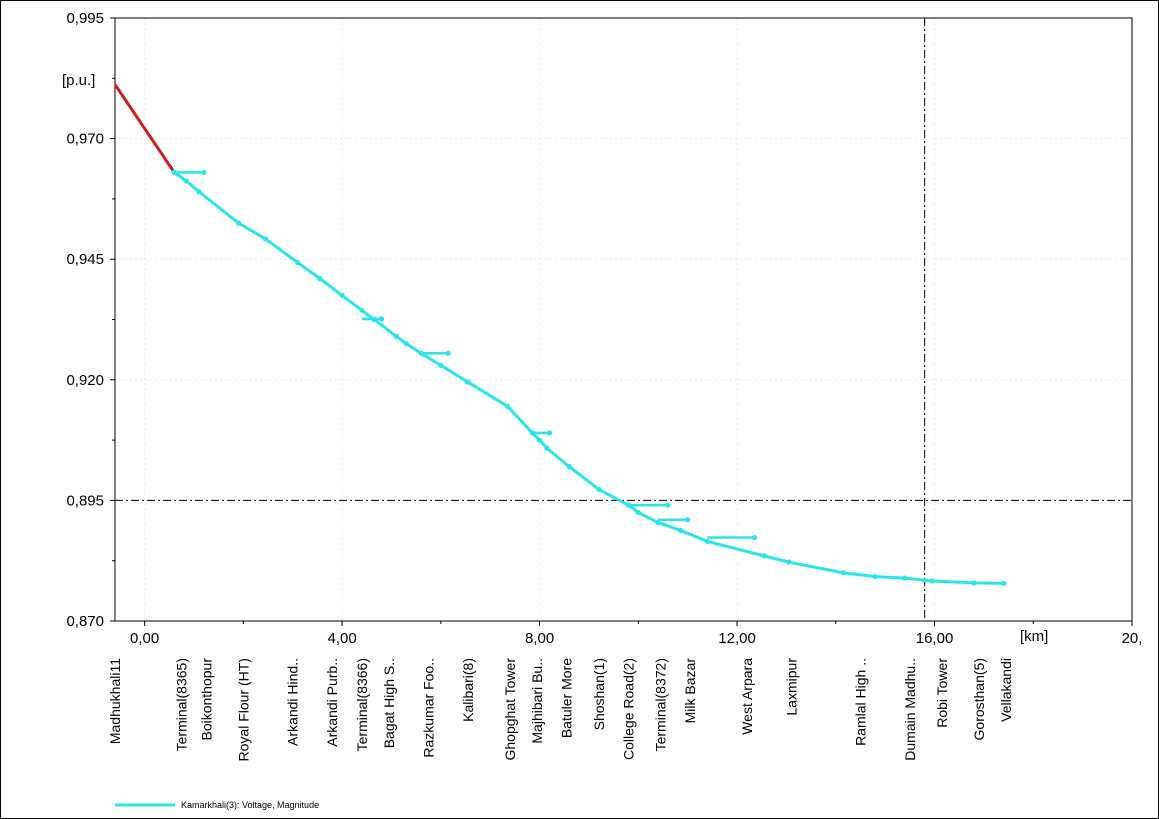  Describe the element at coordinates (144, 638) in the screenshot. I see `x-tick-label: 0,00` at that location.